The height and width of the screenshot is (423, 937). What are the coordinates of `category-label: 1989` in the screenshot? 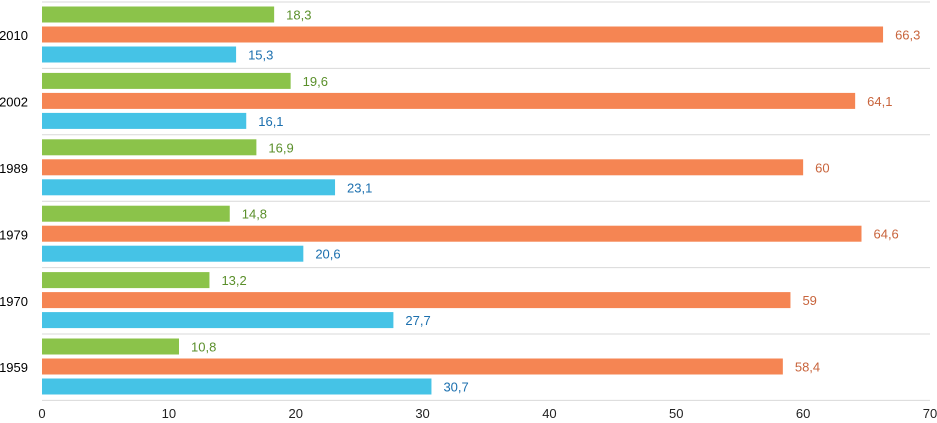 It's located at (14, 168).